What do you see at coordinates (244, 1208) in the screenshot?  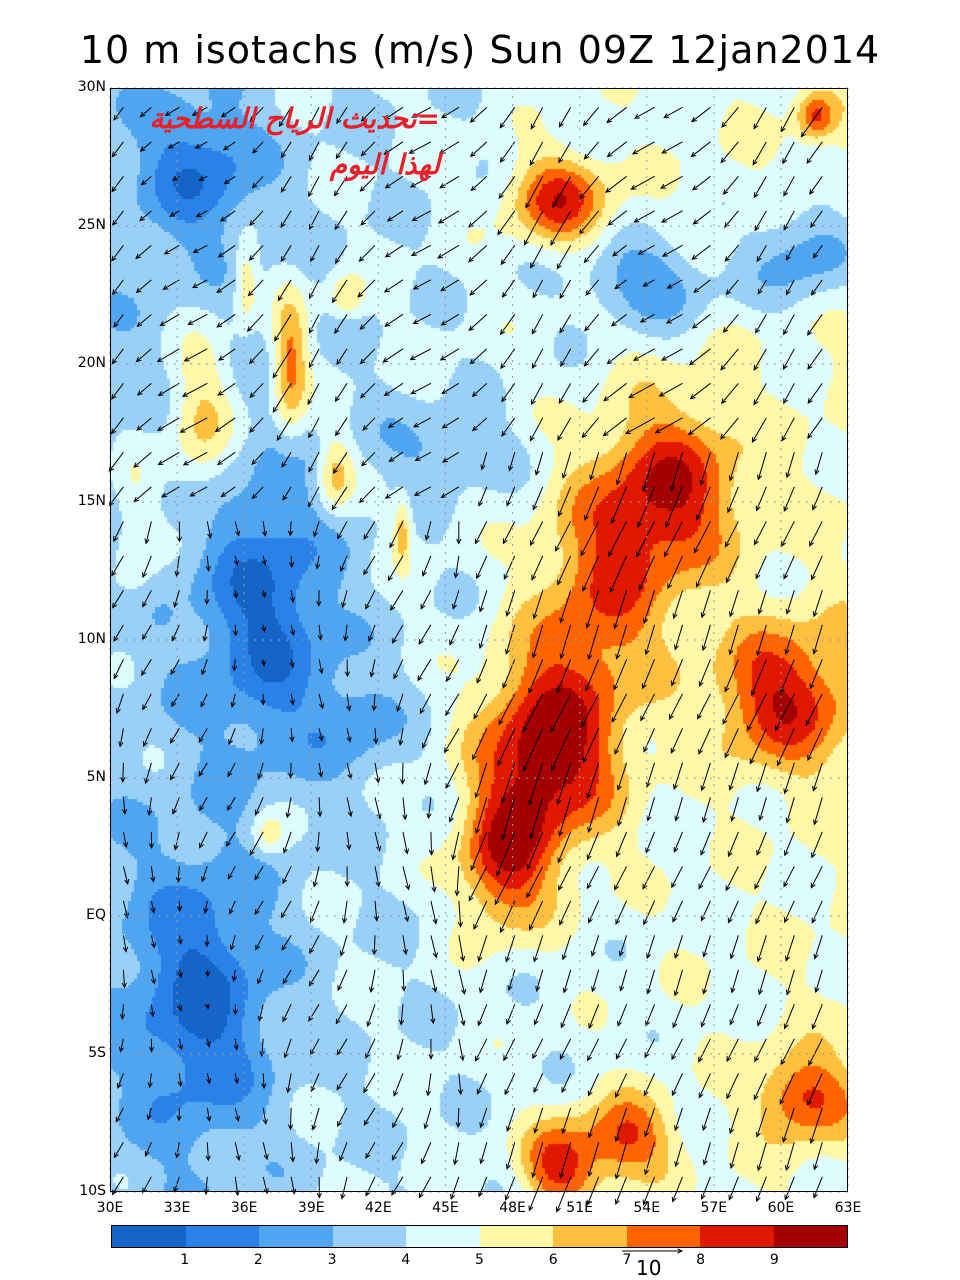 I see `lon-label: 36E` at bounding box center [244, 1208].